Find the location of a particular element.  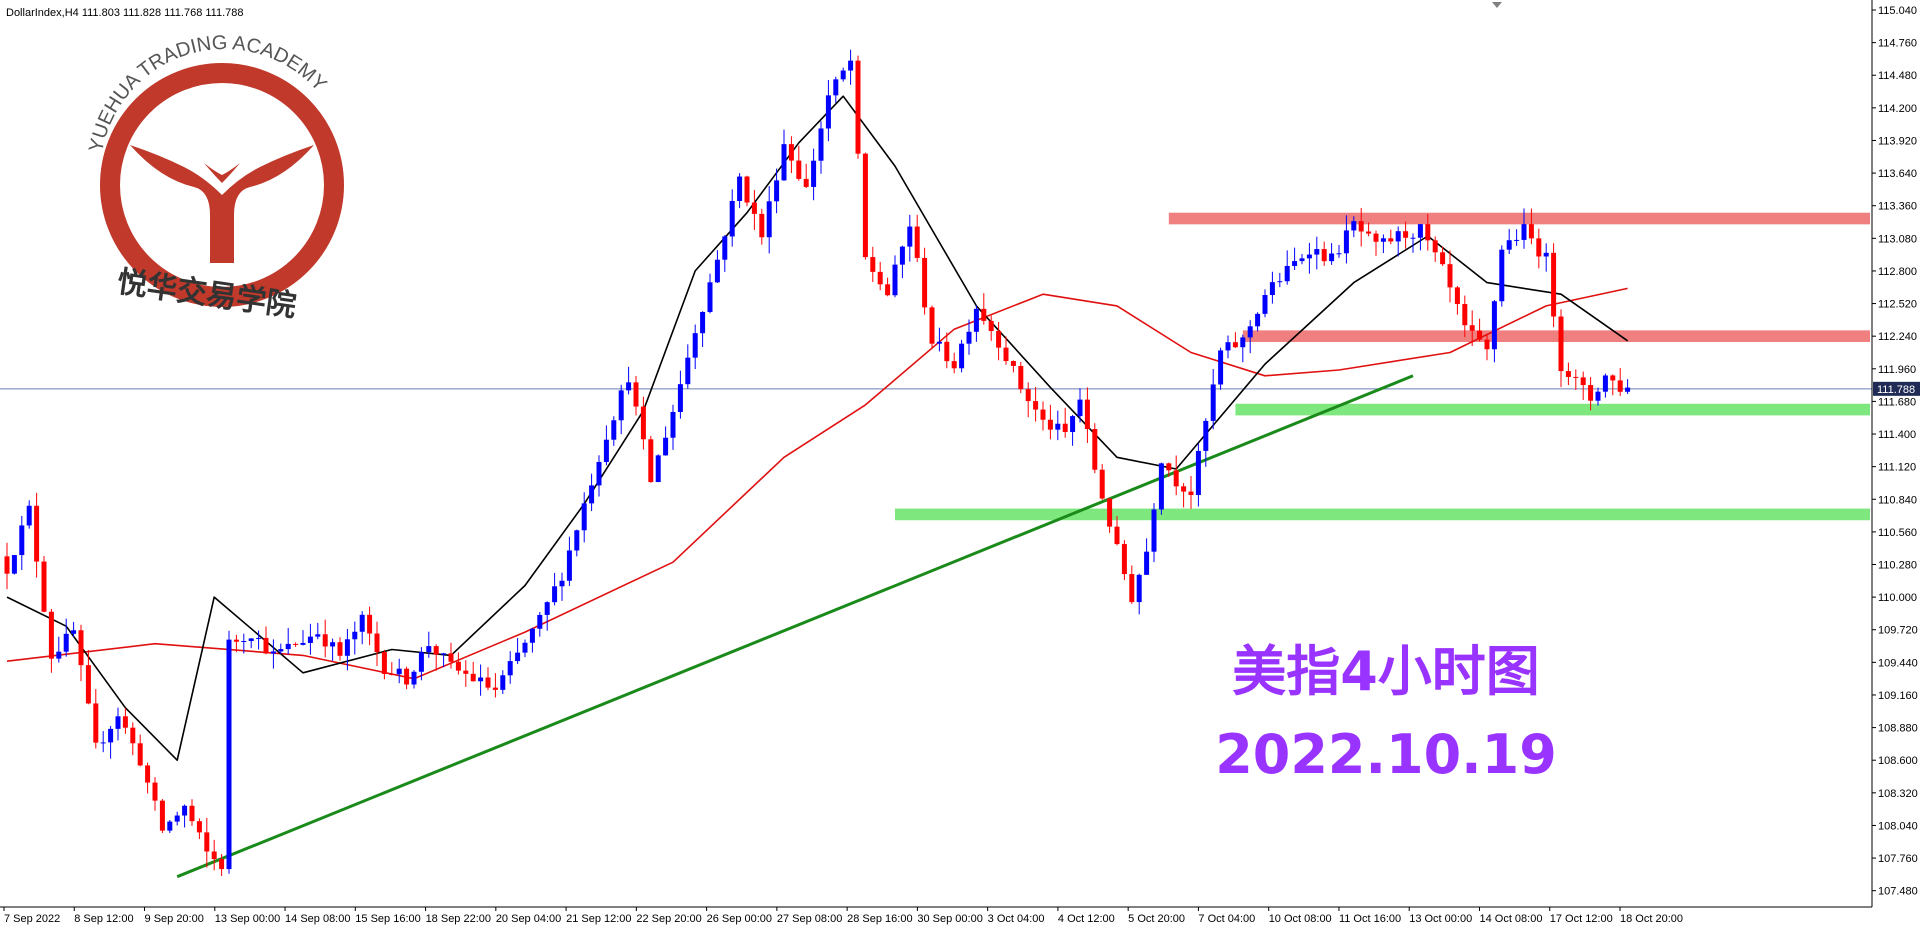

price-tick-label: 115.040 is located at coordinates (1897, 11).